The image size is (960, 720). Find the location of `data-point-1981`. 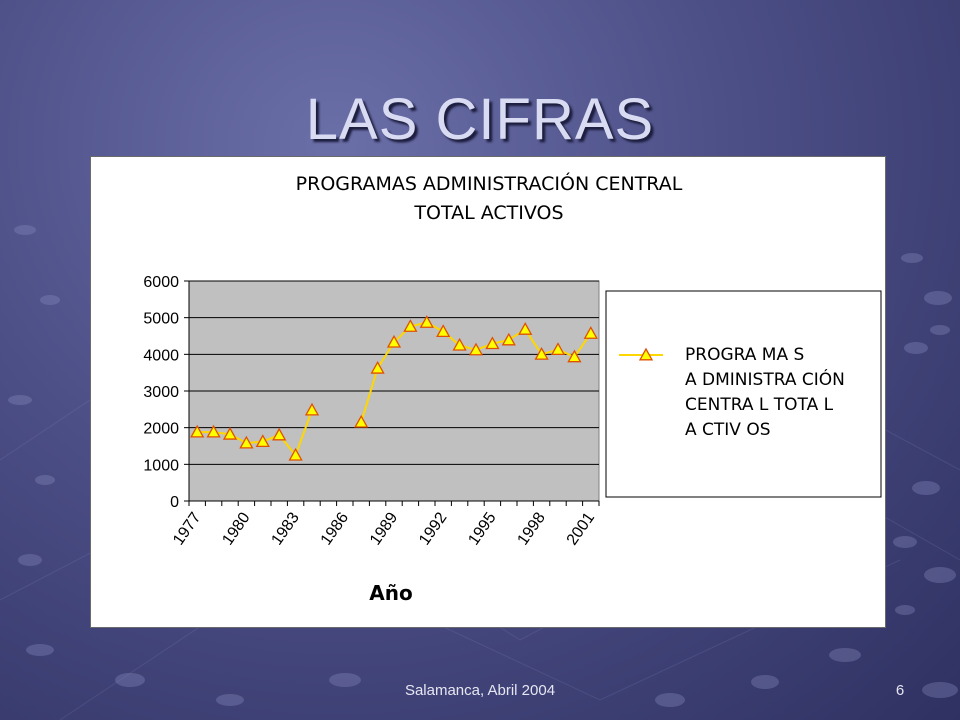

data-point-1981 is located at coordinates (262, 441).